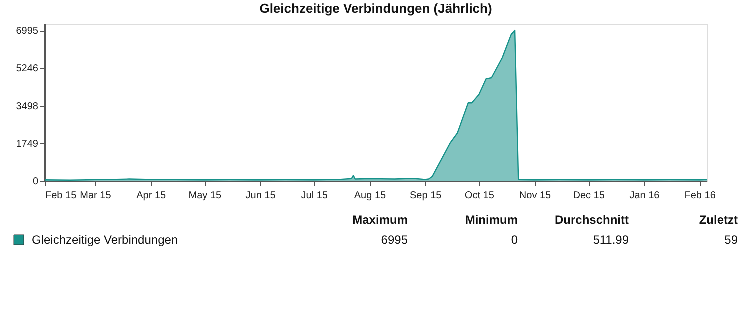  What do you see at coordinates (589, 196) in the screenshot?
I see `x-tick-label: Dec 15` at bounding box center [589, 196].